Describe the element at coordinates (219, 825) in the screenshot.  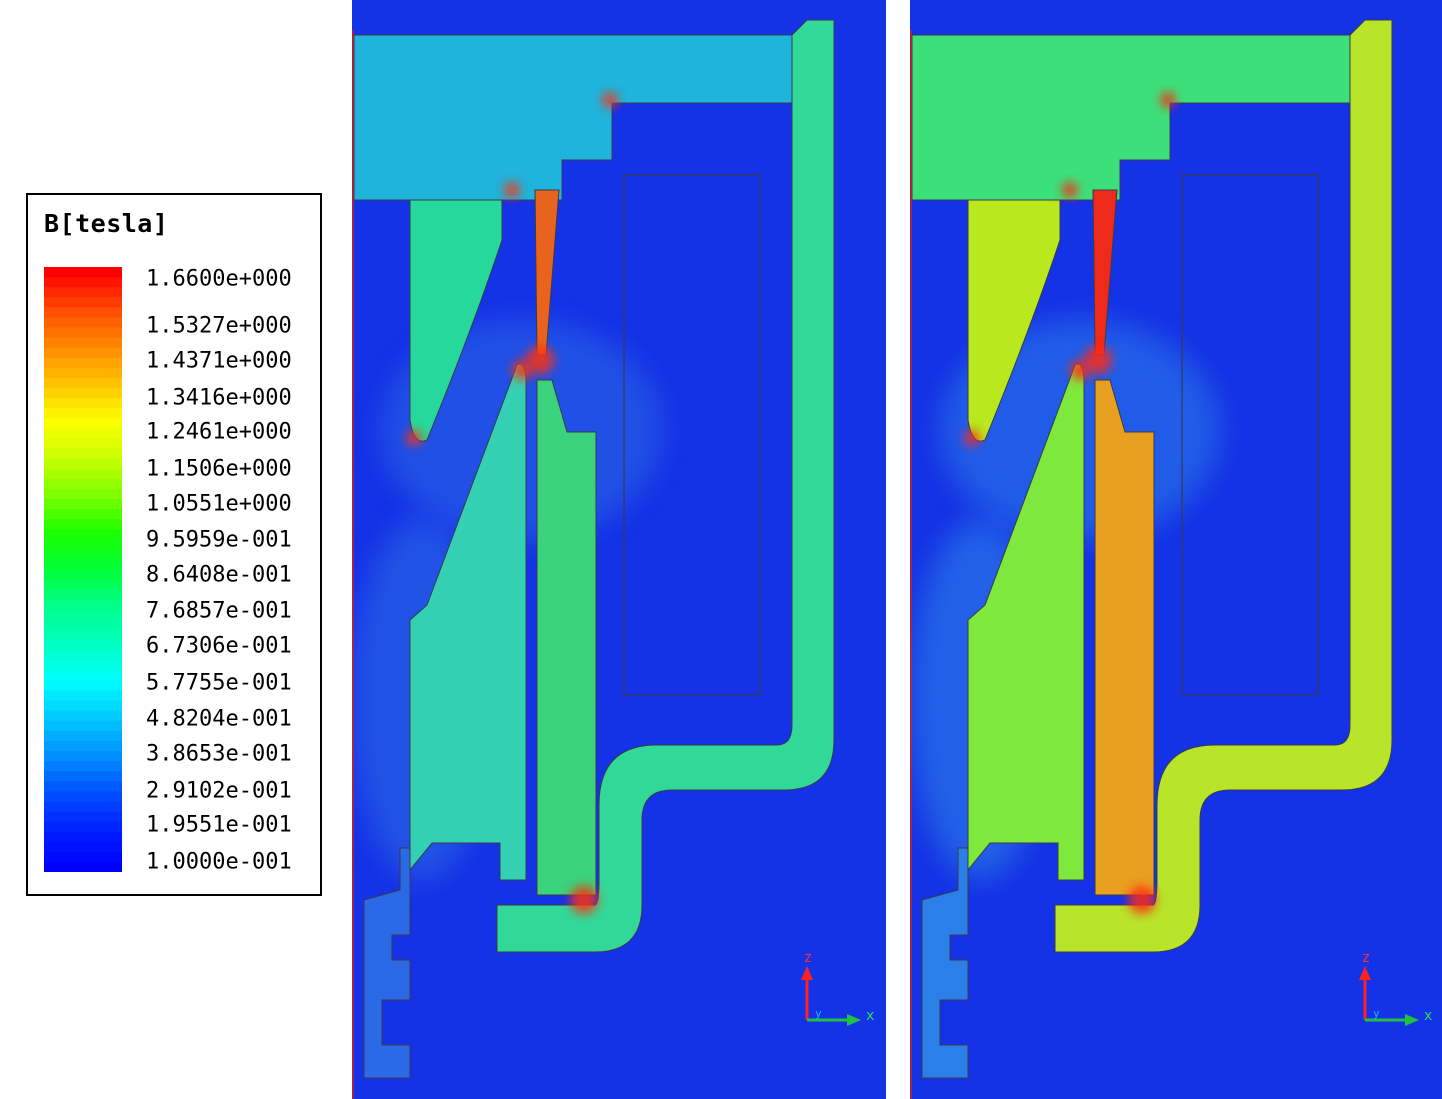
I see `legend-label: 1.9551e-001` at that location.